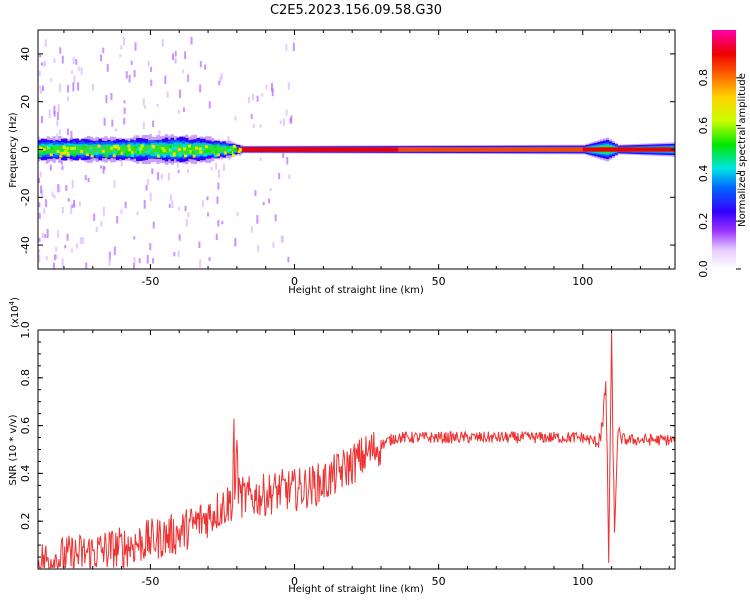  I want to click on colorbar-tick-label: 0.8, so click(703, 78).